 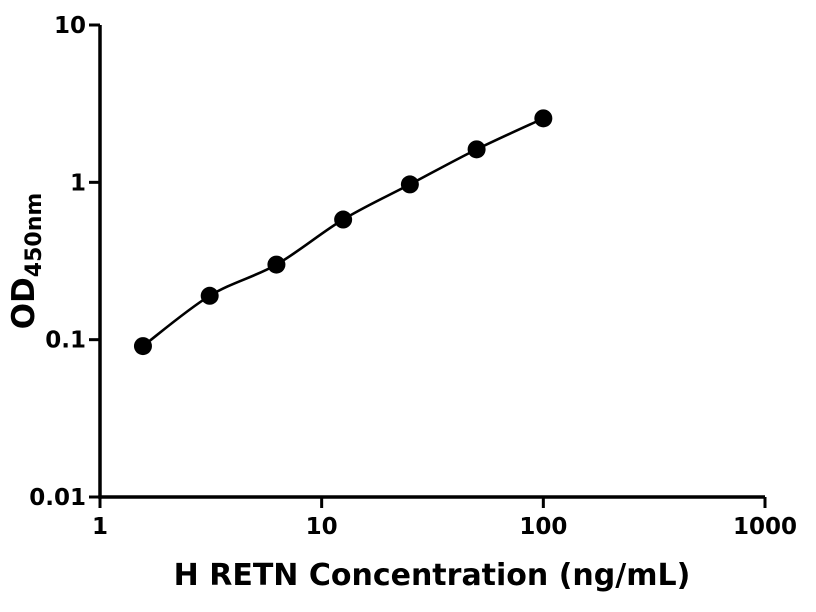 What do you see at coordinates (432, 575) in the screenshot?
I see `x-axis-title: H RETN Concentration (ng/mL)` at bounding box center [432, 575].